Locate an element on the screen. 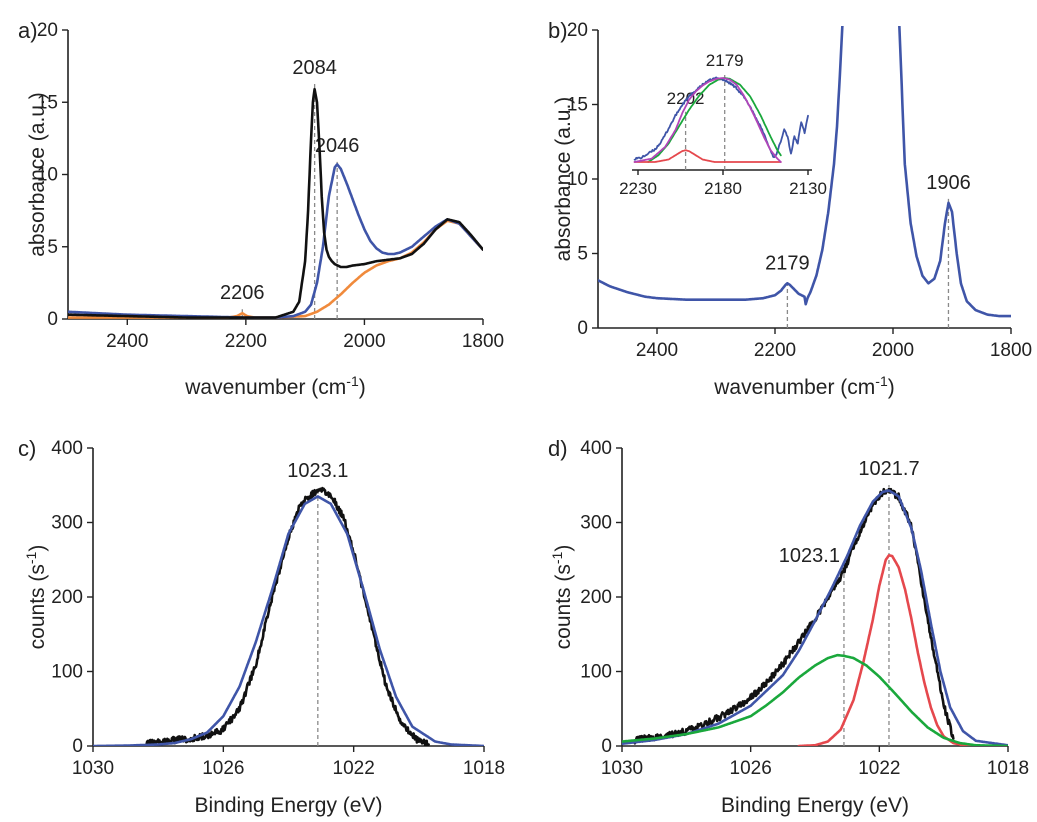 The height and width of the screenshot is (822, 1037). panel-label: a) is located at coordinates (28, 30).